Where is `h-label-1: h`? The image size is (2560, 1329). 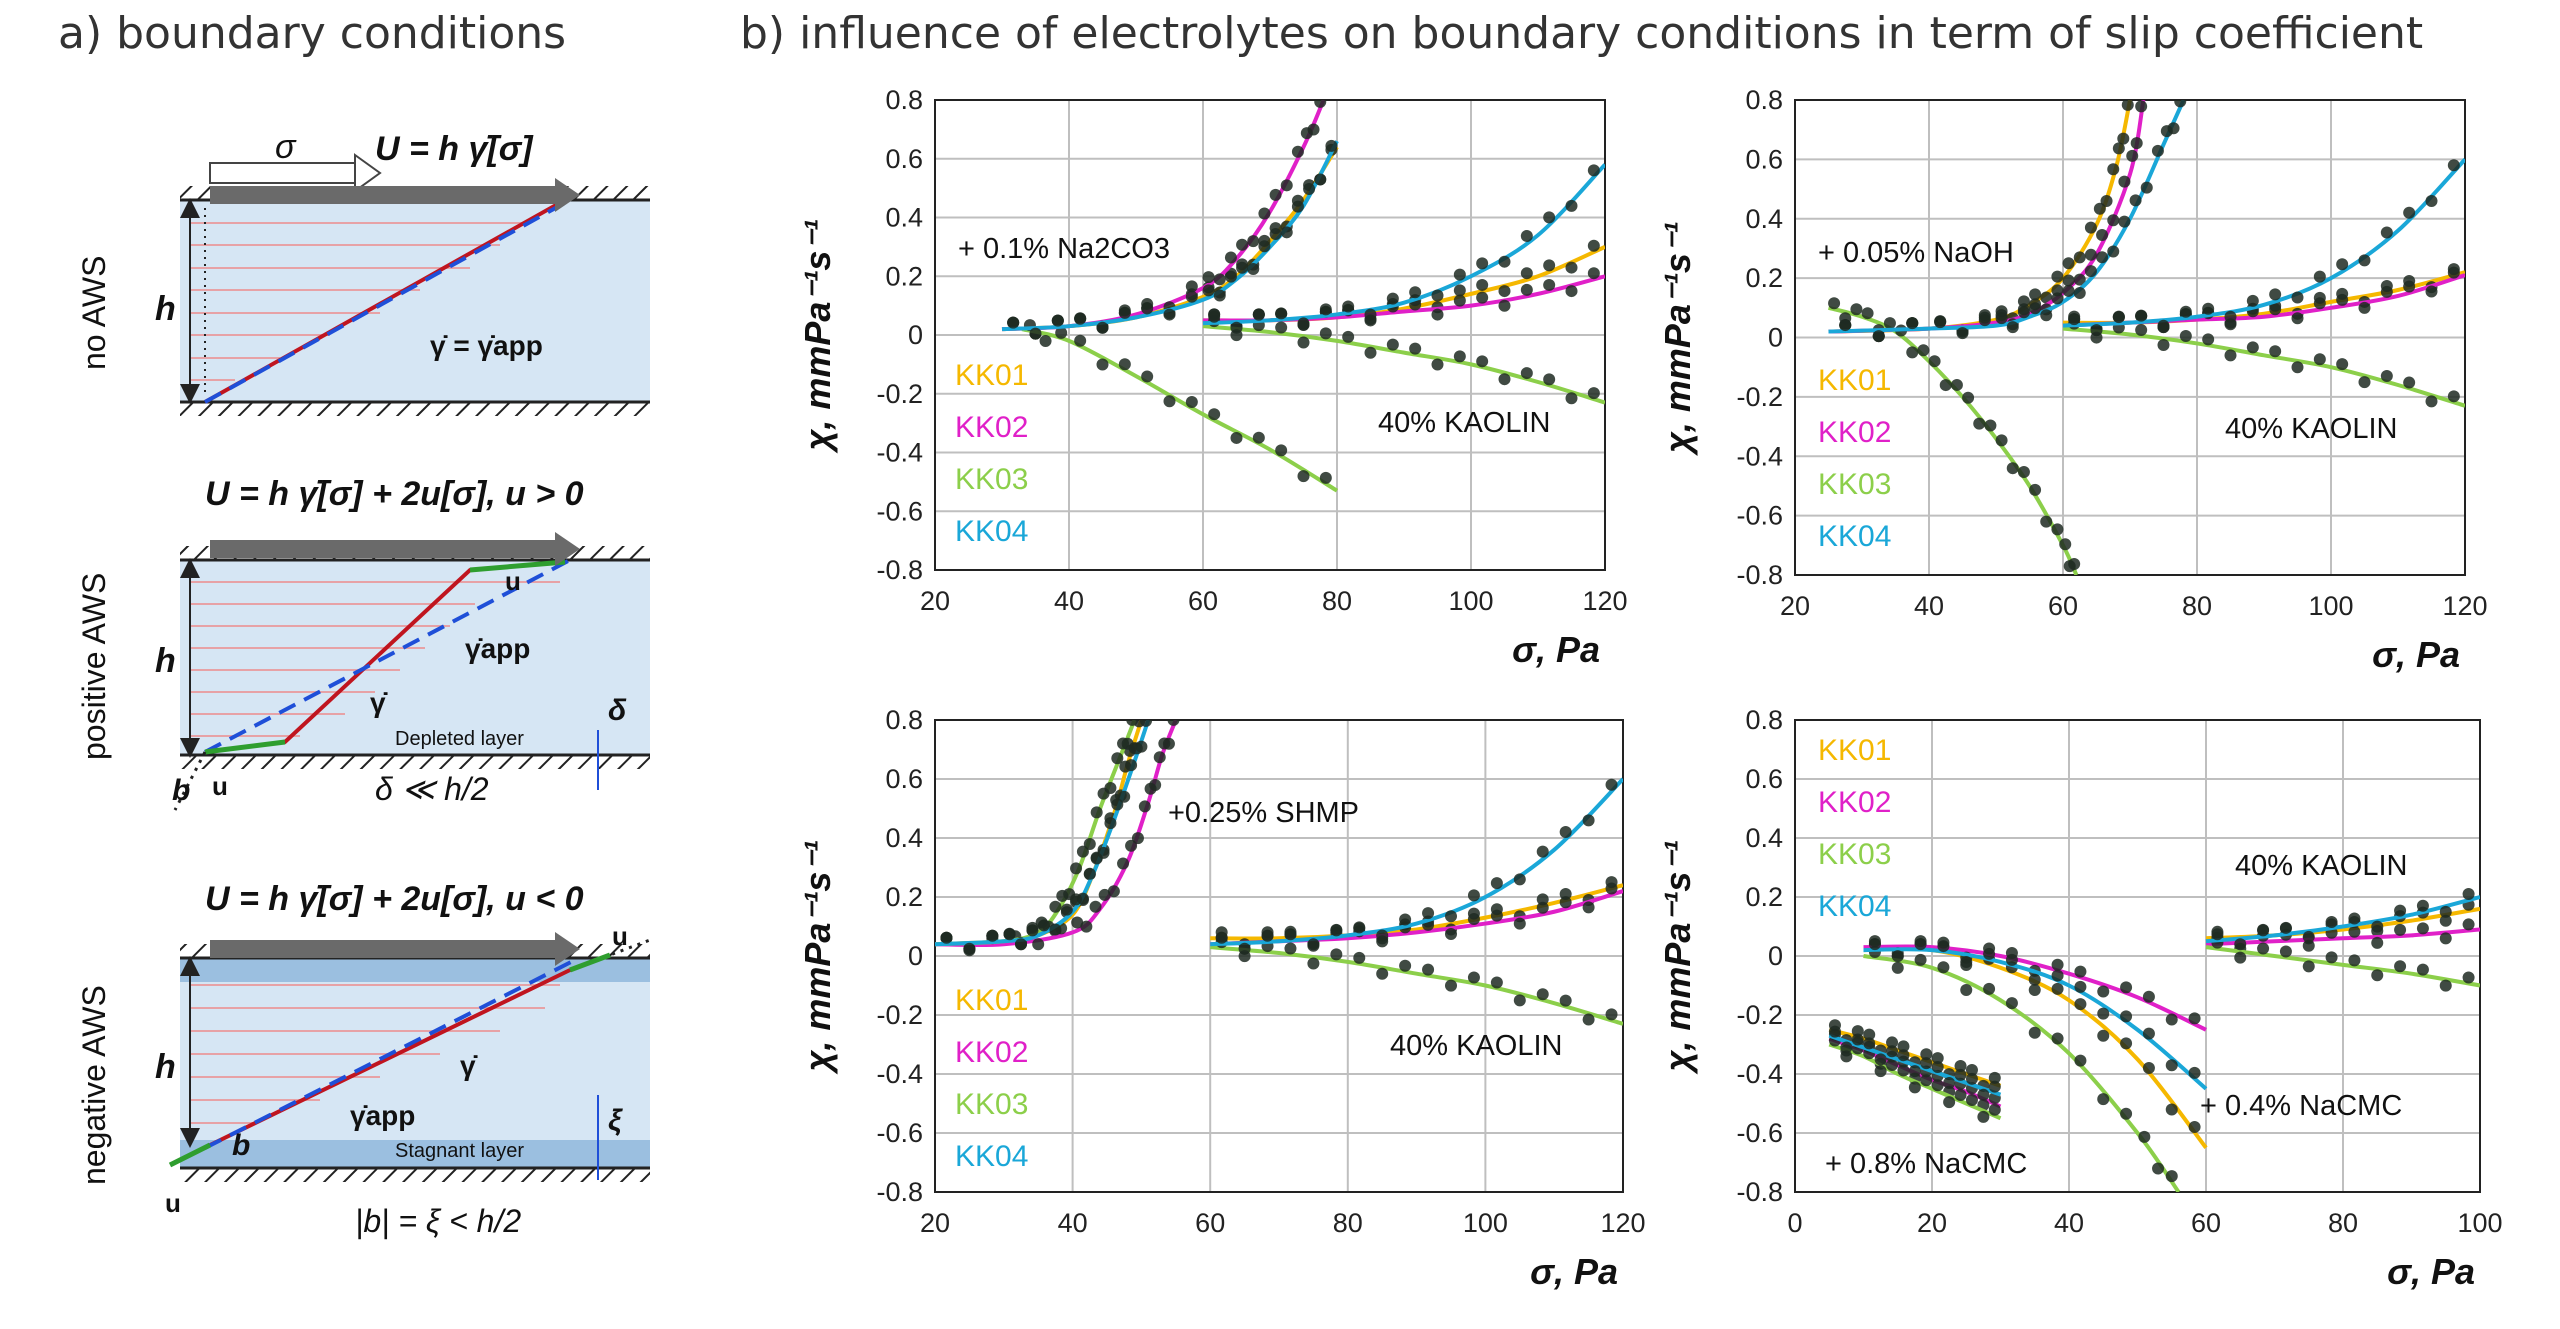 h-label-1: h is located at coordinates (165, 309).